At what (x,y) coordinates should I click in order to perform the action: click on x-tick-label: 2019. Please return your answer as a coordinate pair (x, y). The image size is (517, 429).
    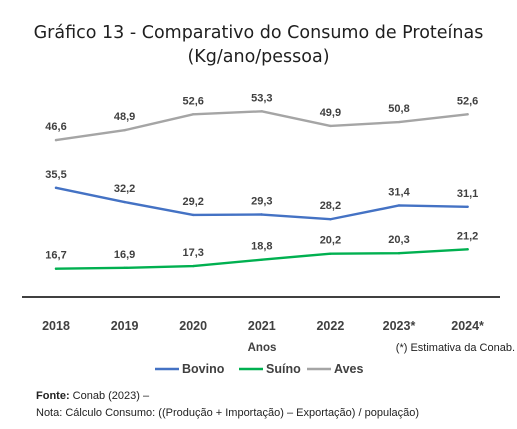
    Looking at the image, I should click on (125, 326).